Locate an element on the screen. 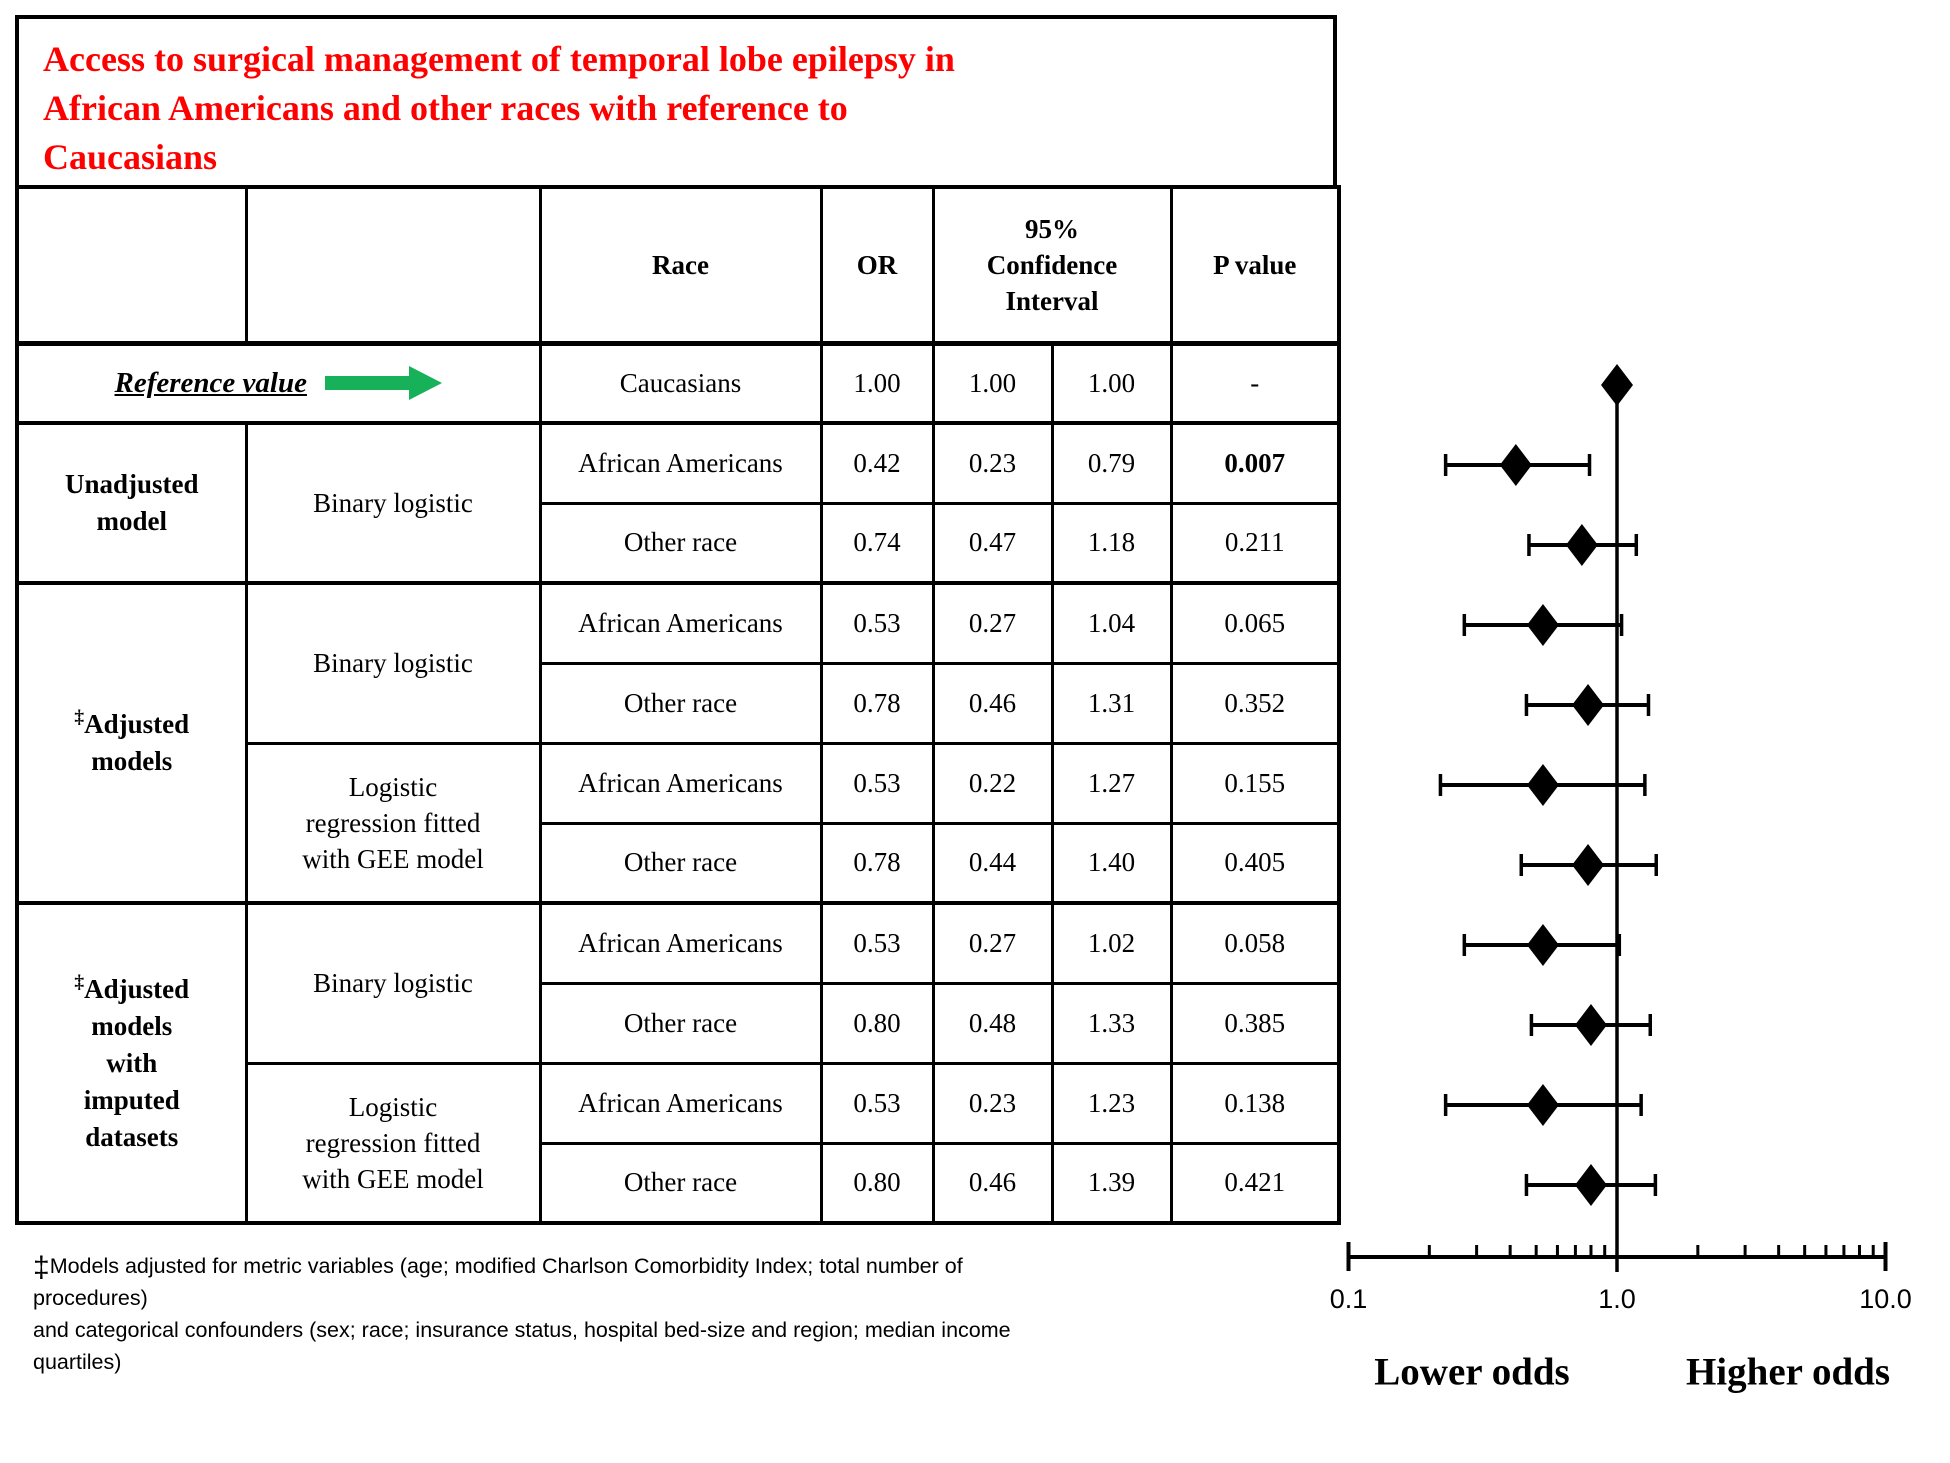 This screenshot has width=1950, height=1463. ci-high-cell: 1.00 is located at coordinates (1111, 383).